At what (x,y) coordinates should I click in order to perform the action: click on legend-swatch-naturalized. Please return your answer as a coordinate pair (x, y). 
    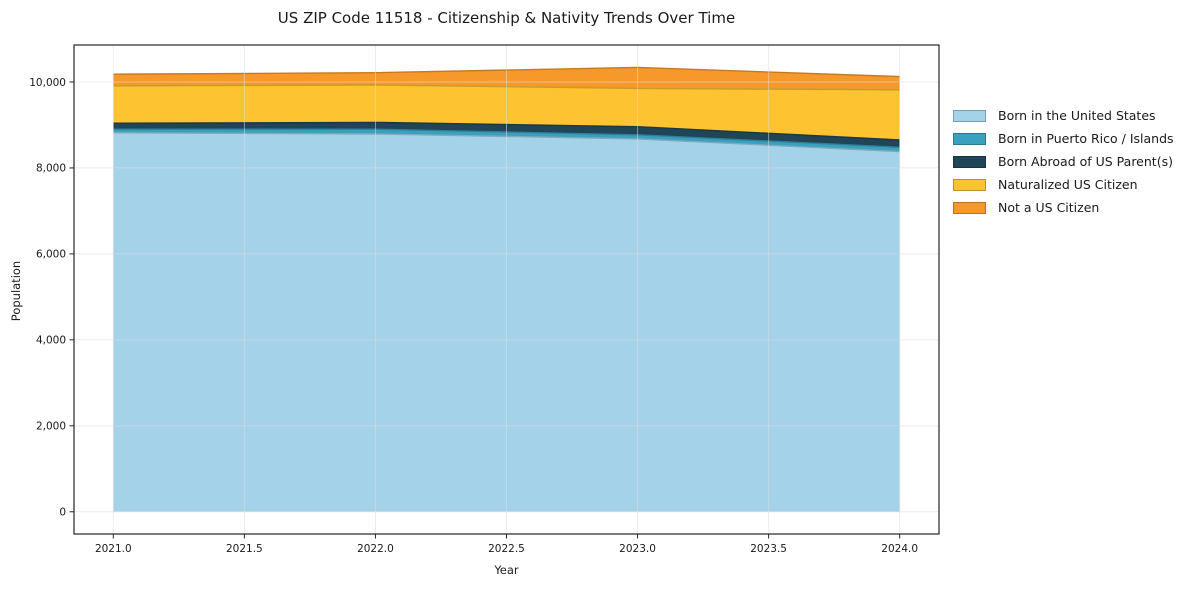
    Looking at the image, I should click on (969, 184).